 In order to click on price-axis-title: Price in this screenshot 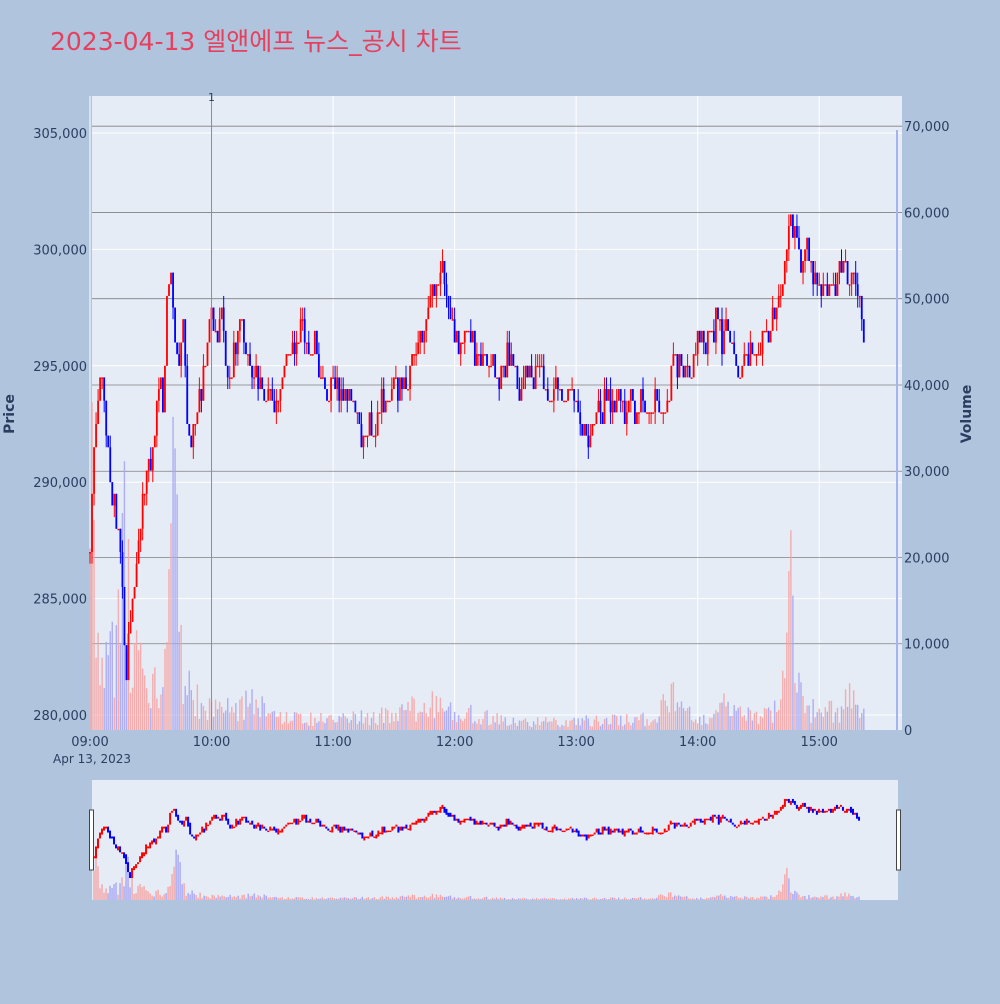, I will do `click(10, 414)`.